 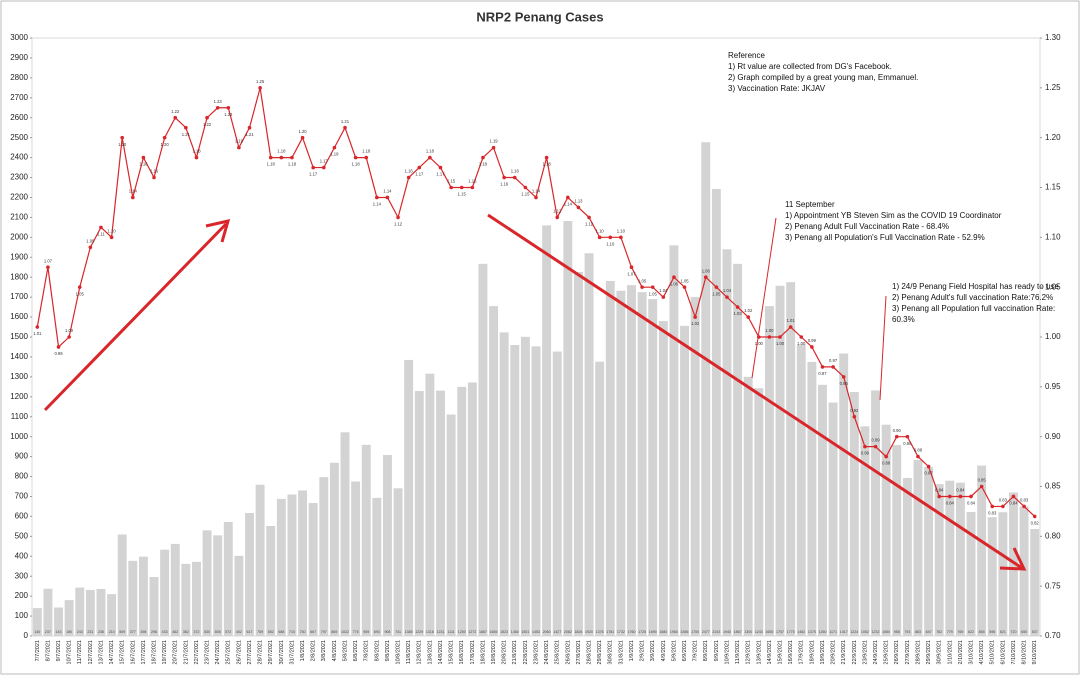 I want to click on bar-label: 693, so click(x=377, y=632).